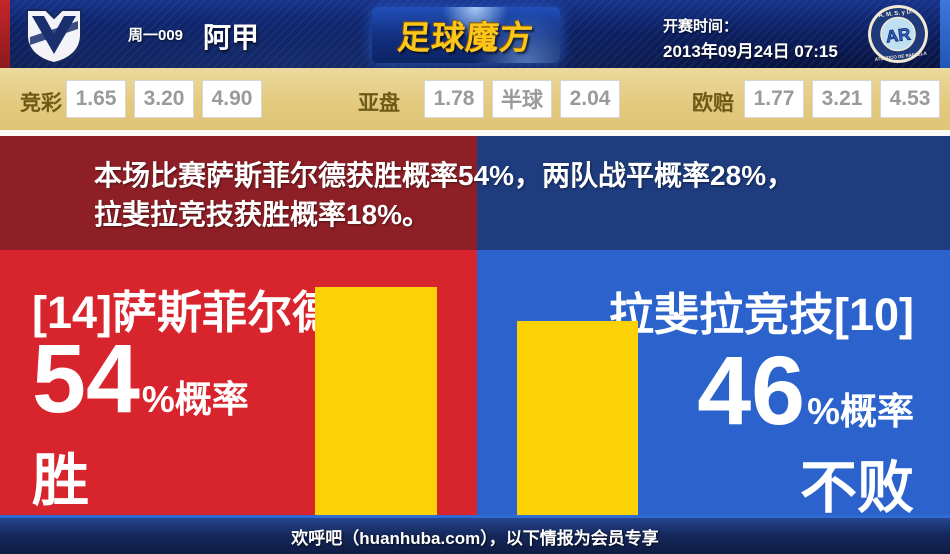 The height and width of the screenshot is (554, 950). I want to click on header-left-red-strip, so click(5, 34).